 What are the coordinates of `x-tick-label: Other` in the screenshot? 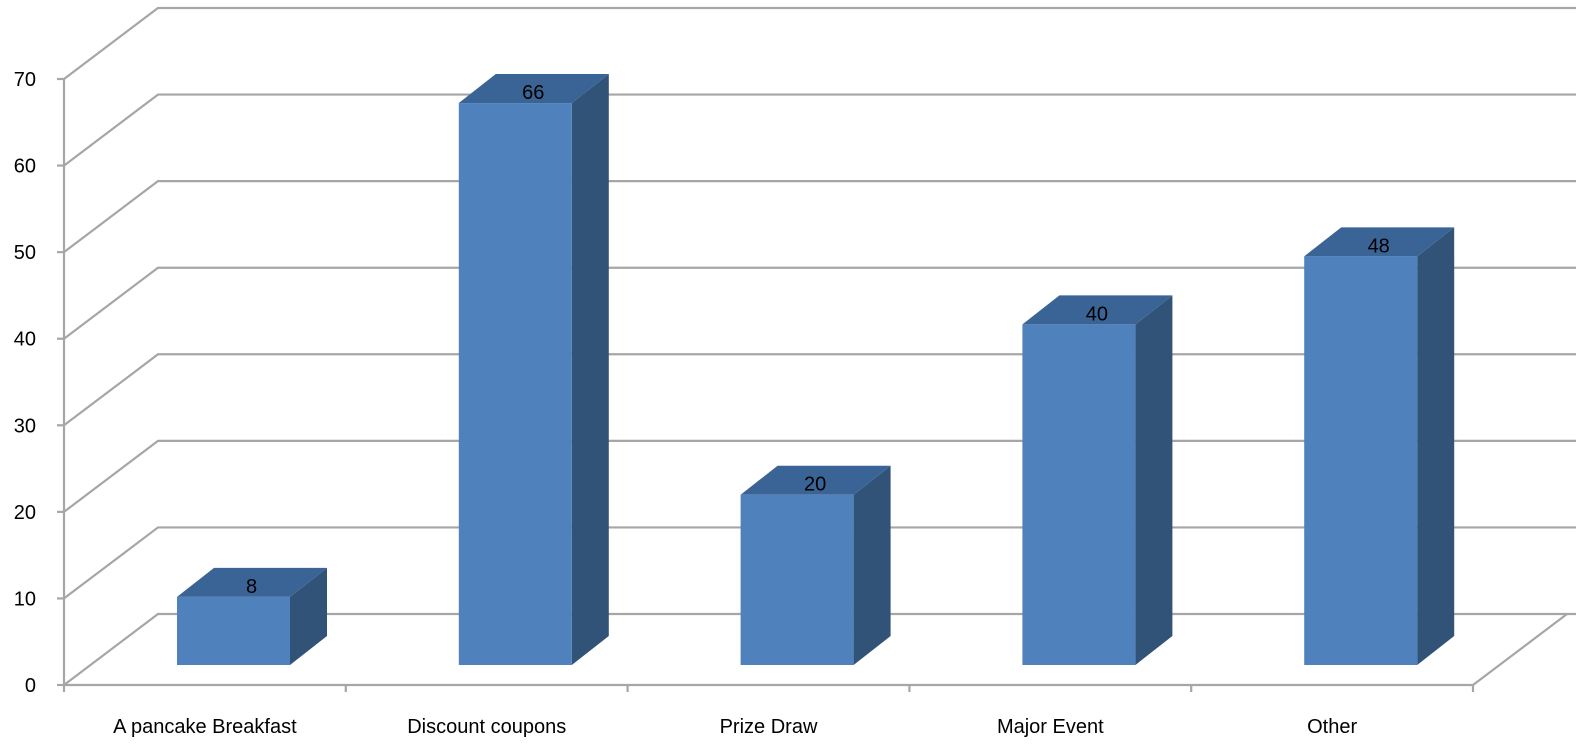 It's located at (1332, 727).